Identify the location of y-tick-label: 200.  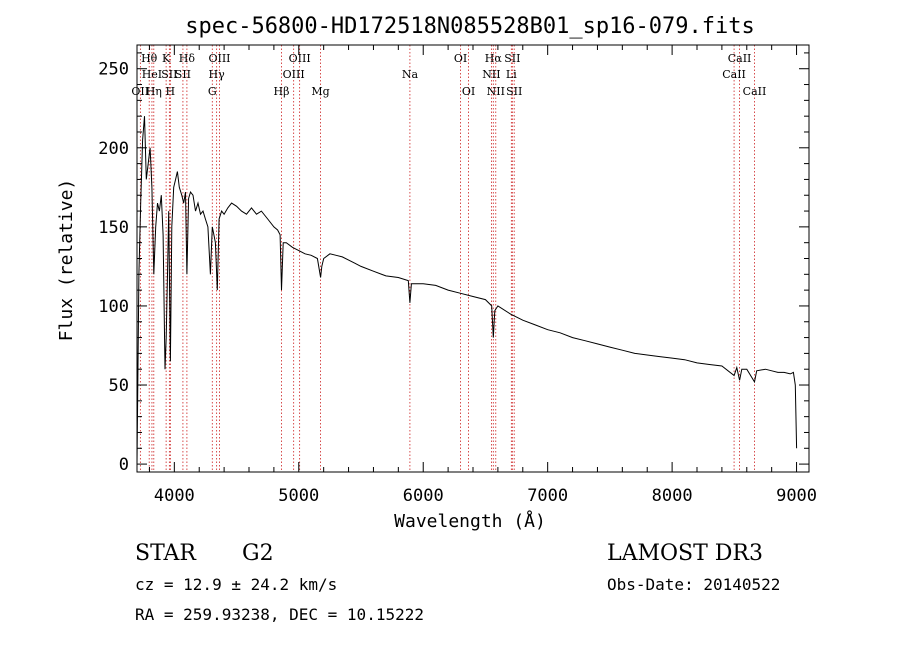
(113, 149).